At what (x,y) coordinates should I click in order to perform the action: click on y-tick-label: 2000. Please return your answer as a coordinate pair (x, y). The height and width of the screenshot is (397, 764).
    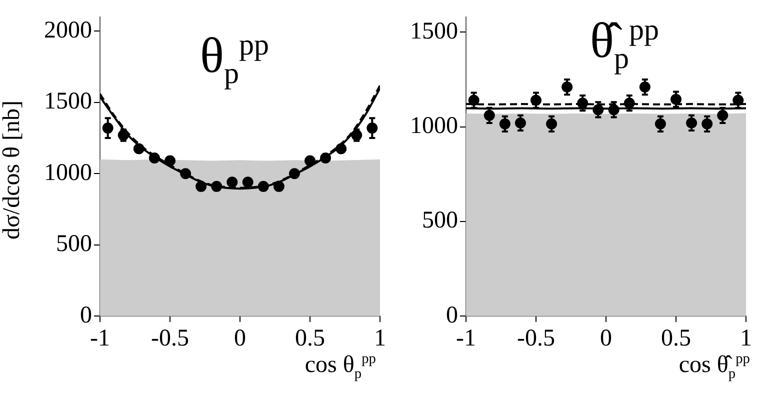
    Looking at the image, I should click on (68, 31).